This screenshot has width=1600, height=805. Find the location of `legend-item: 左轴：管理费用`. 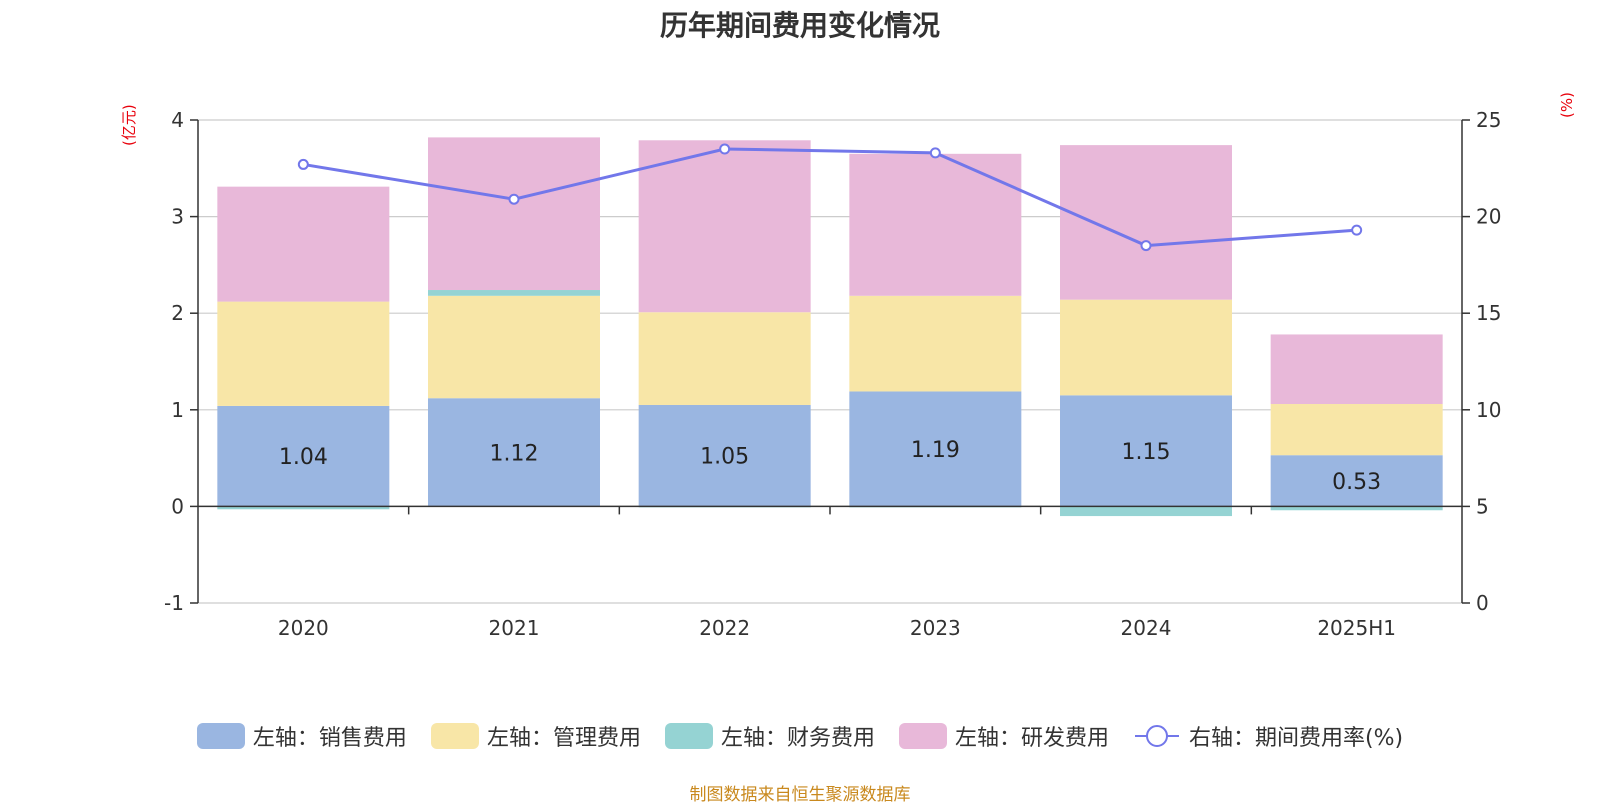

legend-item: 左轴：管理费用 is located at coordinates (535, 736).